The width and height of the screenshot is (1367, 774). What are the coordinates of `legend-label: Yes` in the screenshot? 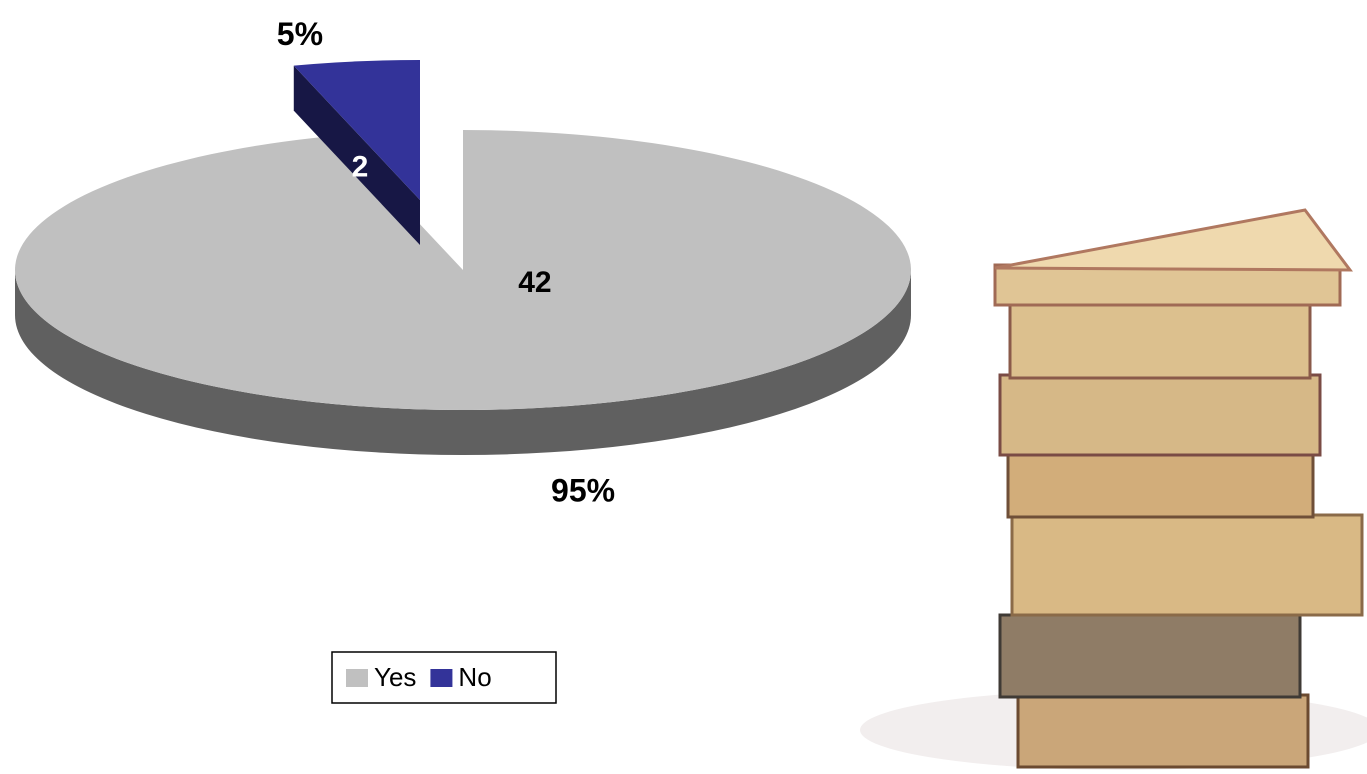 It's located at (395, 677).